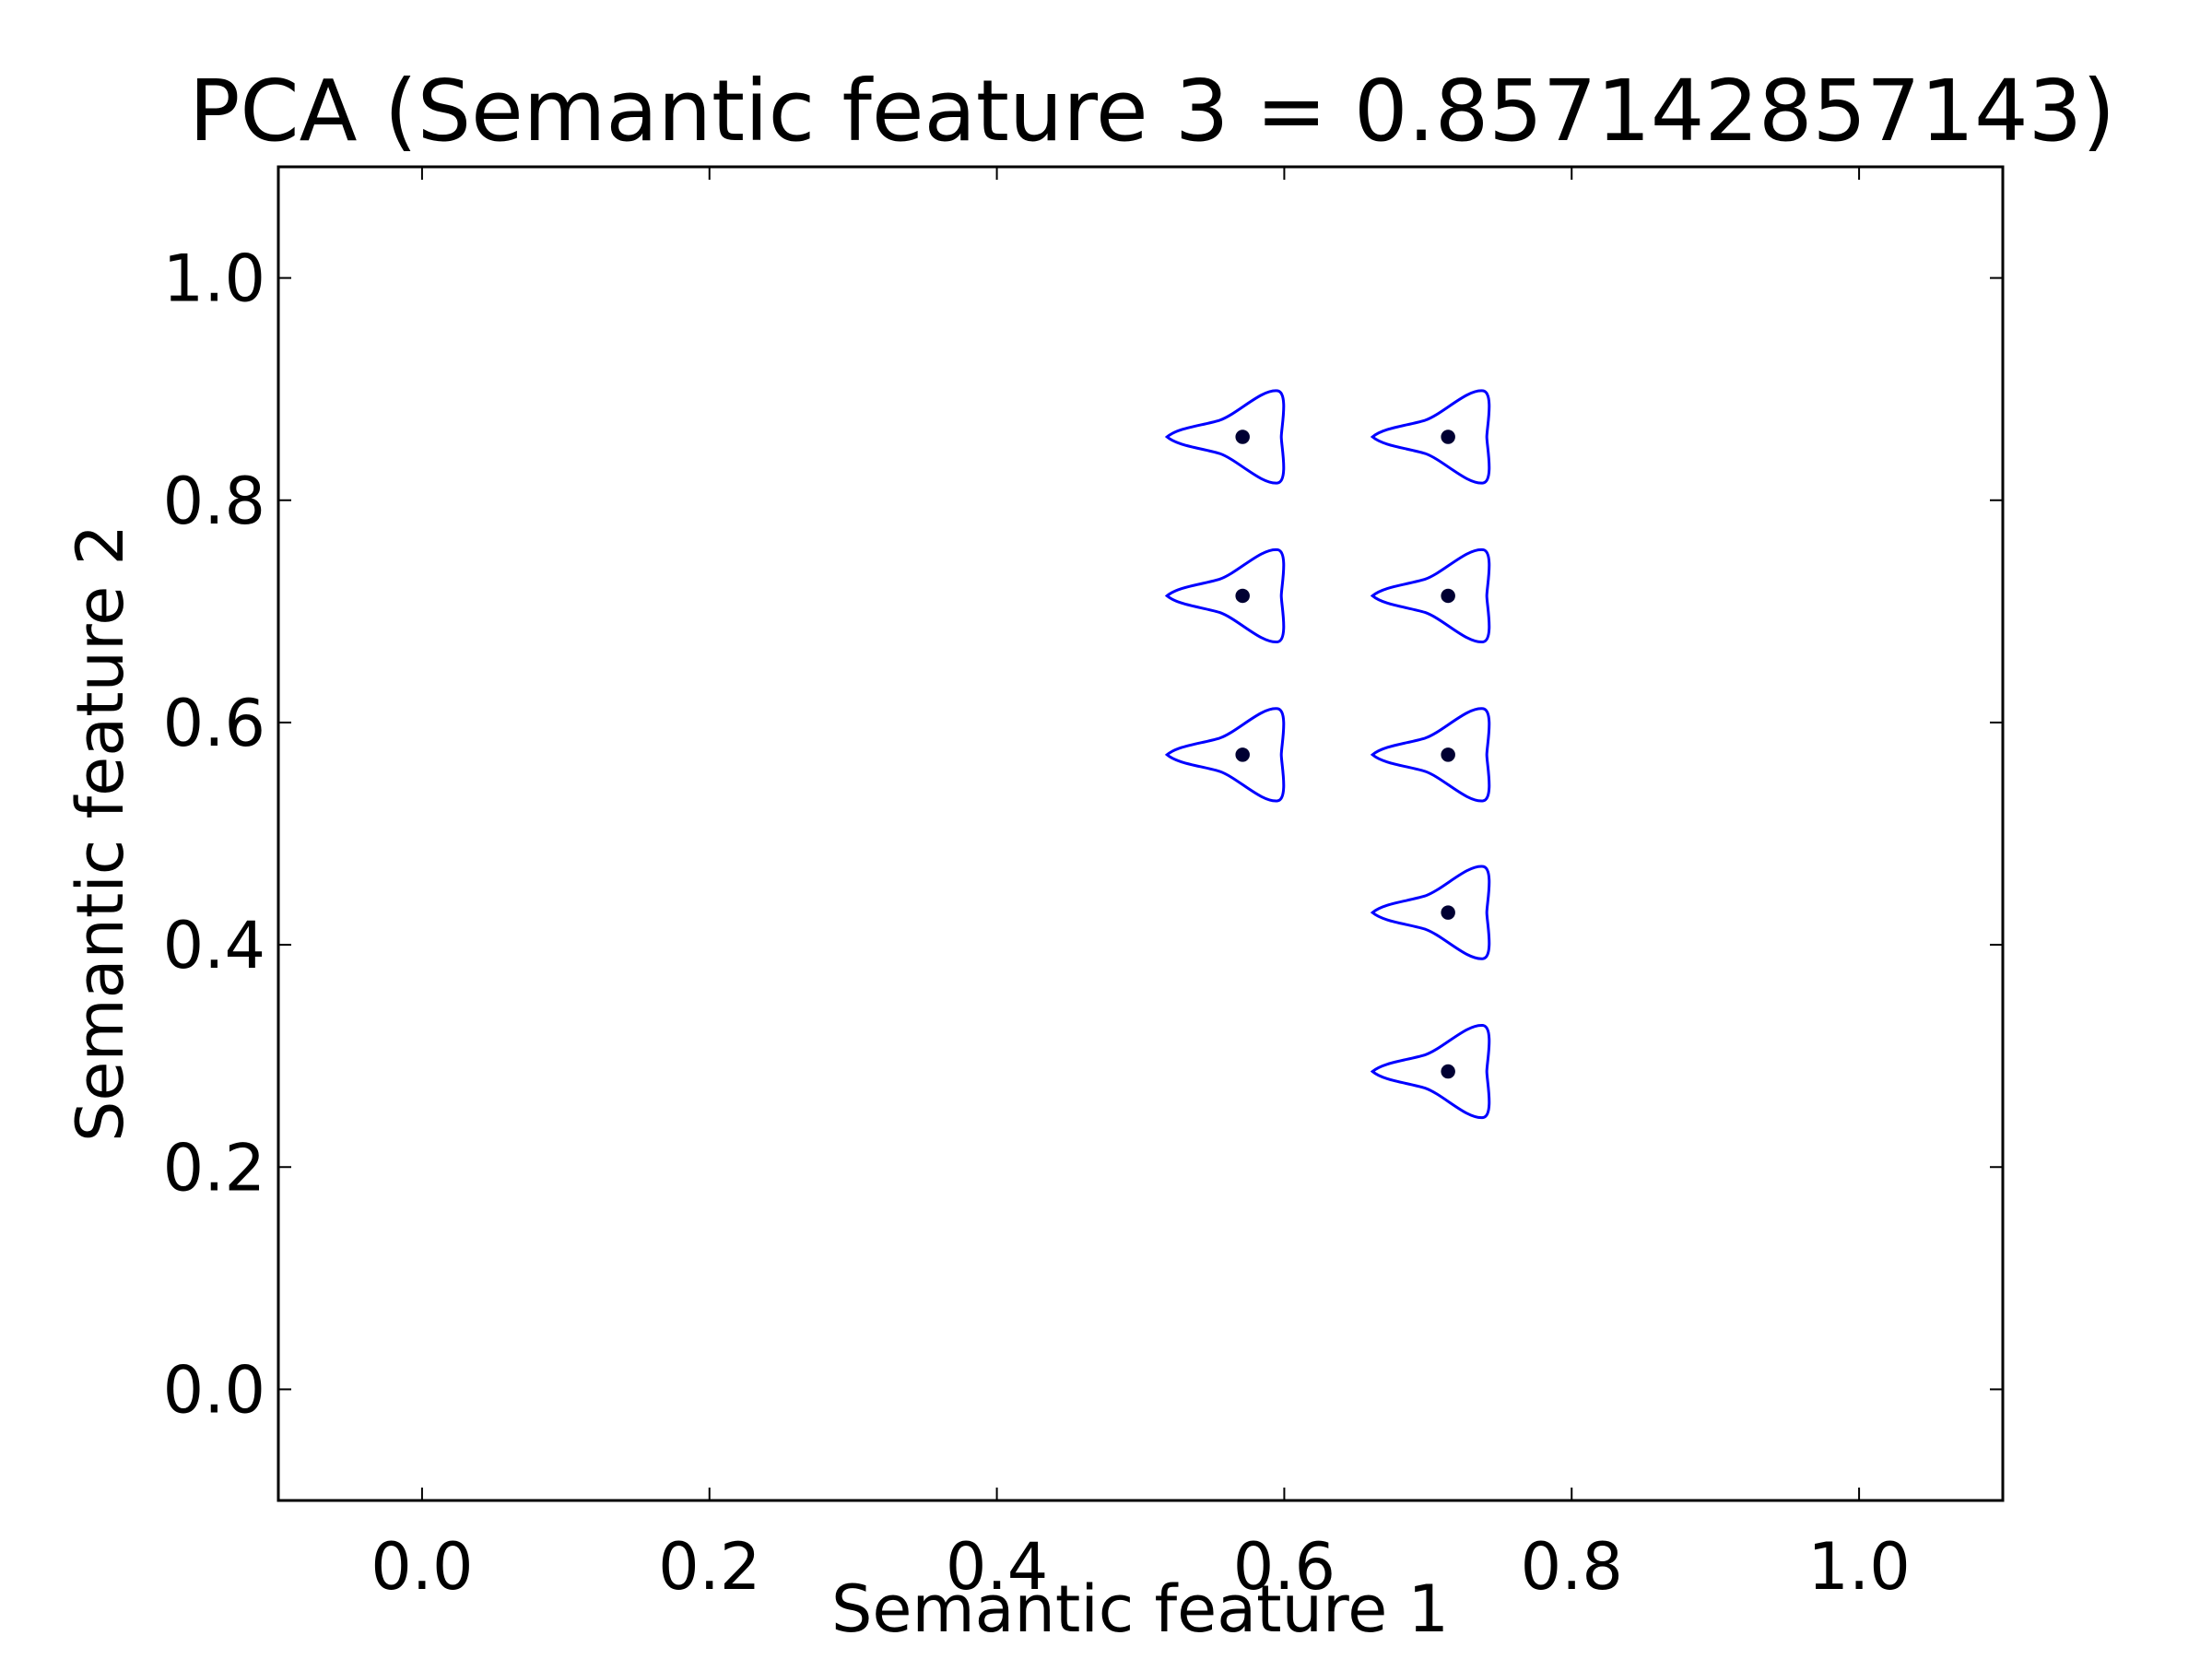 The width and height of the screenshot is (2212, 1659). Describe the element at coordinates (1858, 1567) in the screenshot. I see `x-tick-label: 1.0` at that location.